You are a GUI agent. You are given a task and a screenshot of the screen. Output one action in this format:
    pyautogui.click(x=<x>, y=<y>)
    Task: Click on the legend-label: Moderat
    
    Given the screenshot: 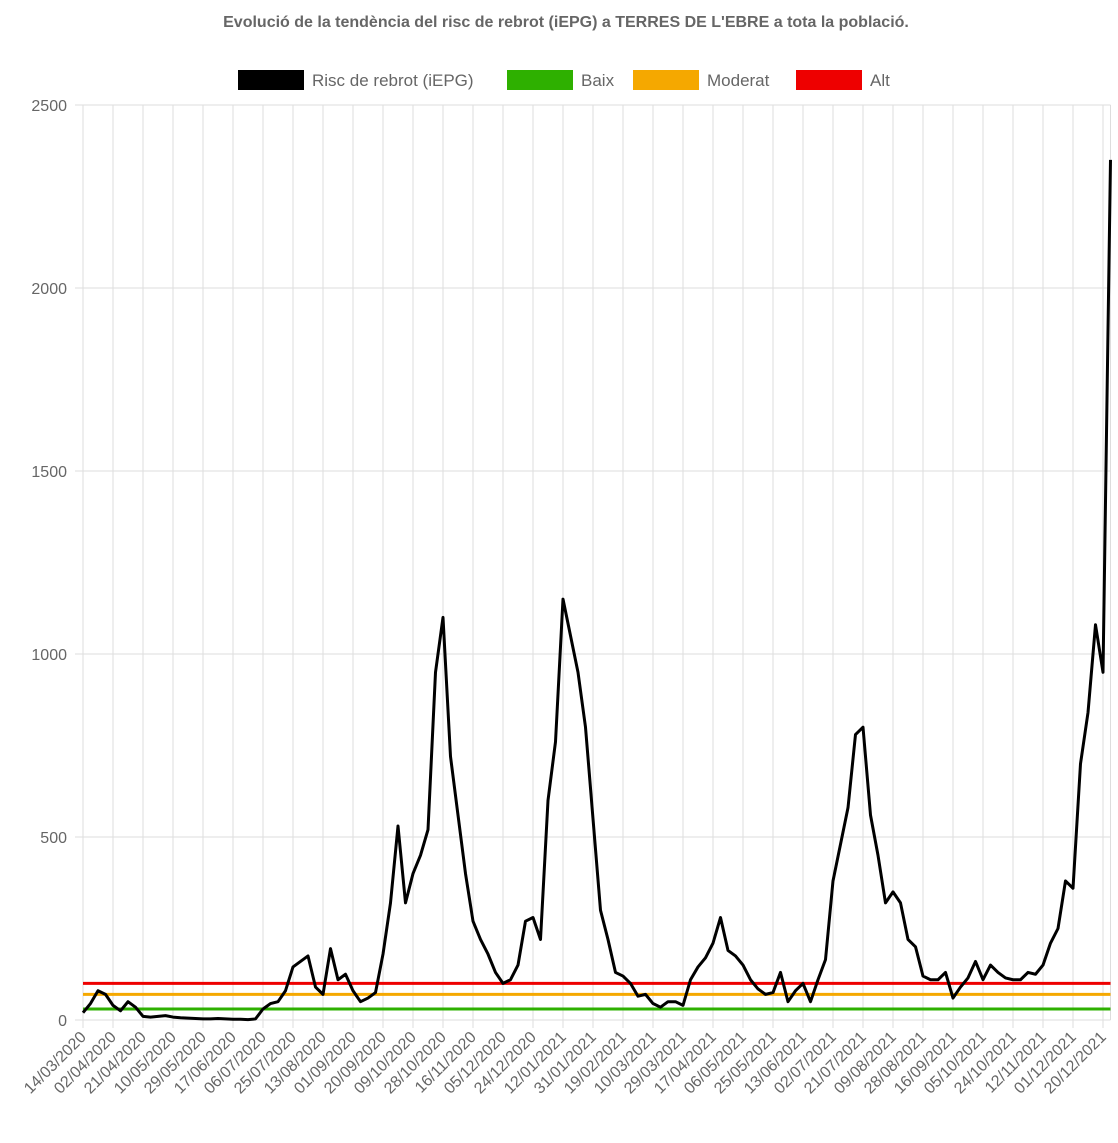 What is the action you would take?
    pyautogui.click(x=738, y=80)
    